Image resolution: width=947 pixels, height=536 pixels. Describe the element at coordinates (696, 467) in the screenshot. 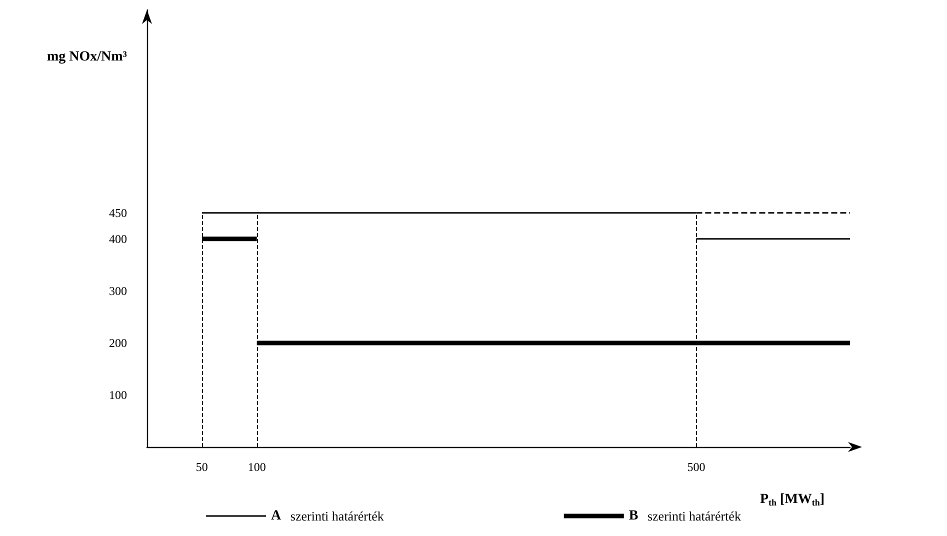

I see `x-tick-label: 500` at that location.